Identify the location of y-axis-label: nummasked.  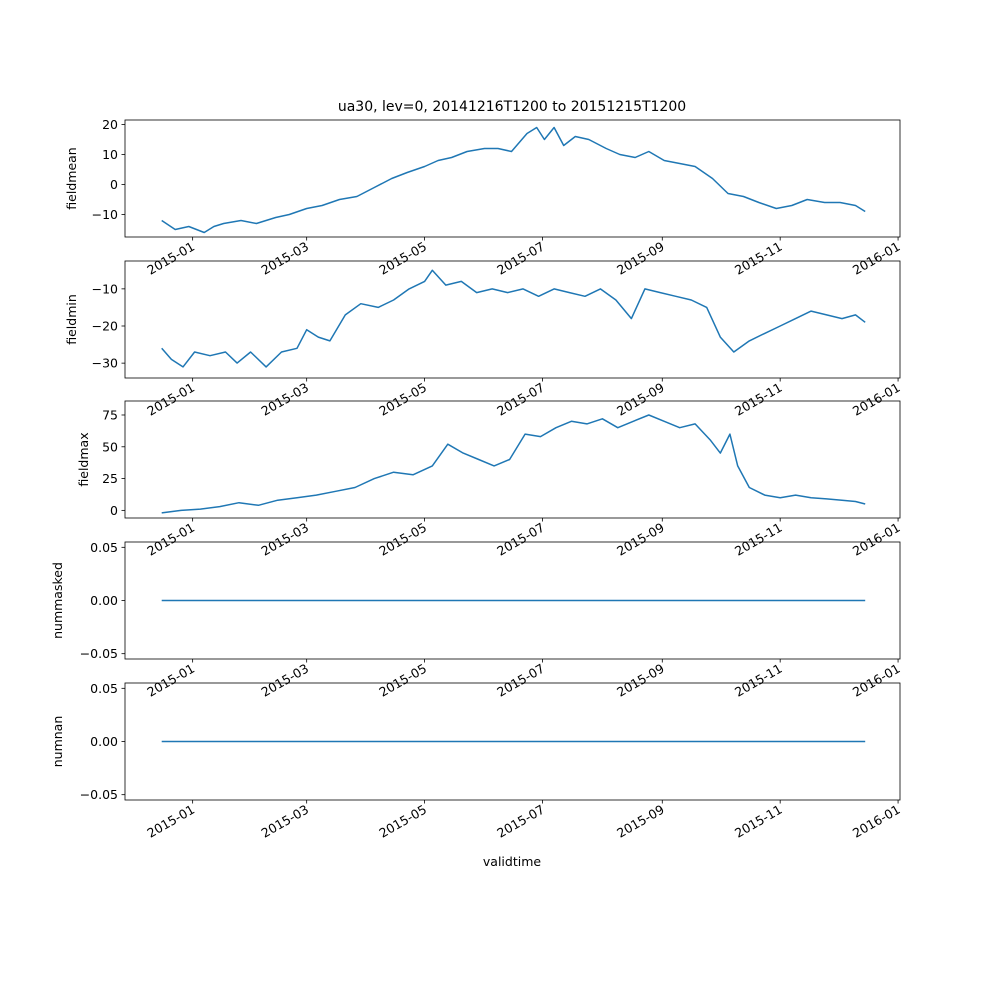
(57, 600).